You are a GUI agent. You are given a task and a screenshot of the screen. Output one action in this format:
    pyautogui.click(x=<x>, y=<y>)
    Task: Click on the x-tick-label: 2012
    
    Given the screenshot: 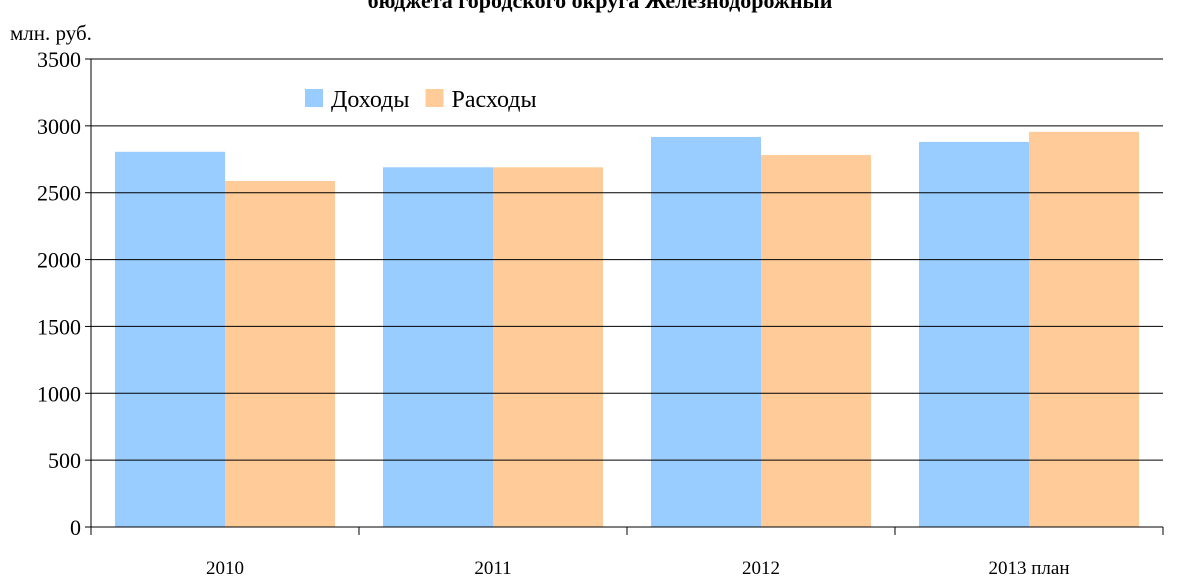 What is the action you would take?
    pyautogui.click(x=761, y=567)
    